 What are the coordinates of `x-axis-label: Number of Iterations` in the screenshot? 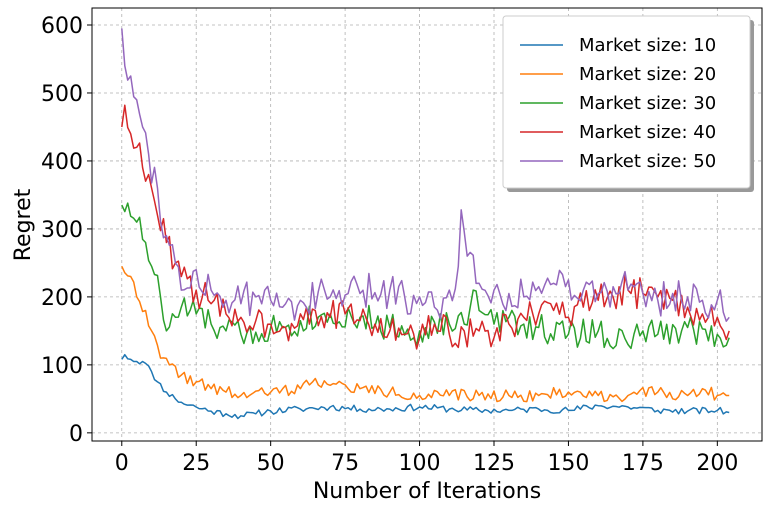 It's located at (427, 491).